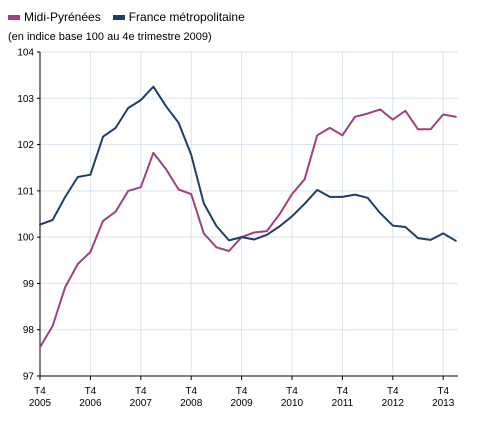 This screenshot has width=480, height=430. What do you see at coordinates (25, 99) in the screenshot?
I see `y-tick-label: 103` at bounding box center [25, 99].